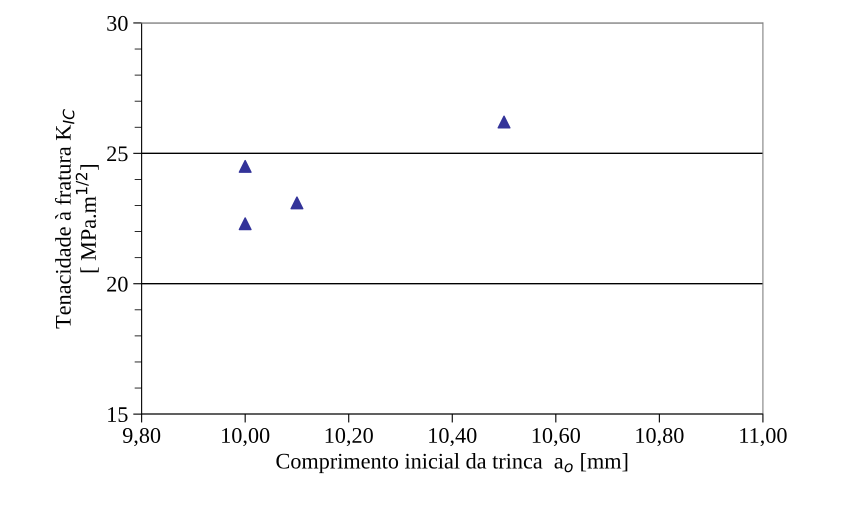  Describe the element at coordinates (452, 463) in the screenshot. I see `x-axis-title: Comprimento inicial da trinca a$_{o}$ [mm]` at that location.